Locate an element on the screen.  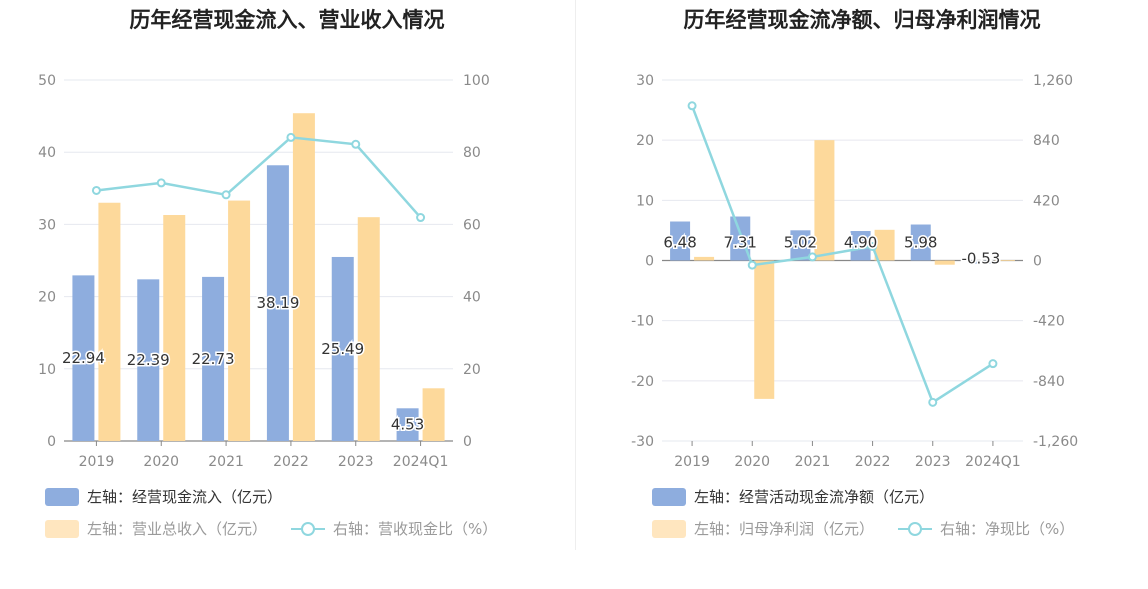
legend-row-1: 左轴：经营活动现金流净额（亿元） is located at coordinates (793, 496).